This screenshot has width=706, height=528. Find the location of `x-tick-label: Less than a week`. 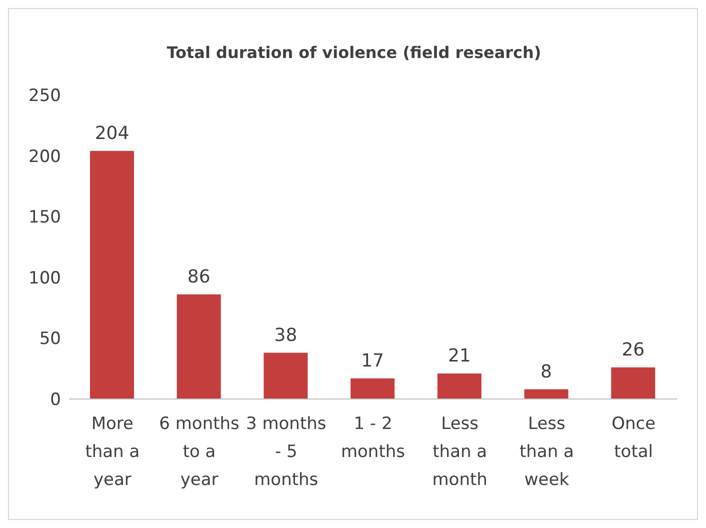

x-tick-label: Less than a week is located at coordinates (546, 452).